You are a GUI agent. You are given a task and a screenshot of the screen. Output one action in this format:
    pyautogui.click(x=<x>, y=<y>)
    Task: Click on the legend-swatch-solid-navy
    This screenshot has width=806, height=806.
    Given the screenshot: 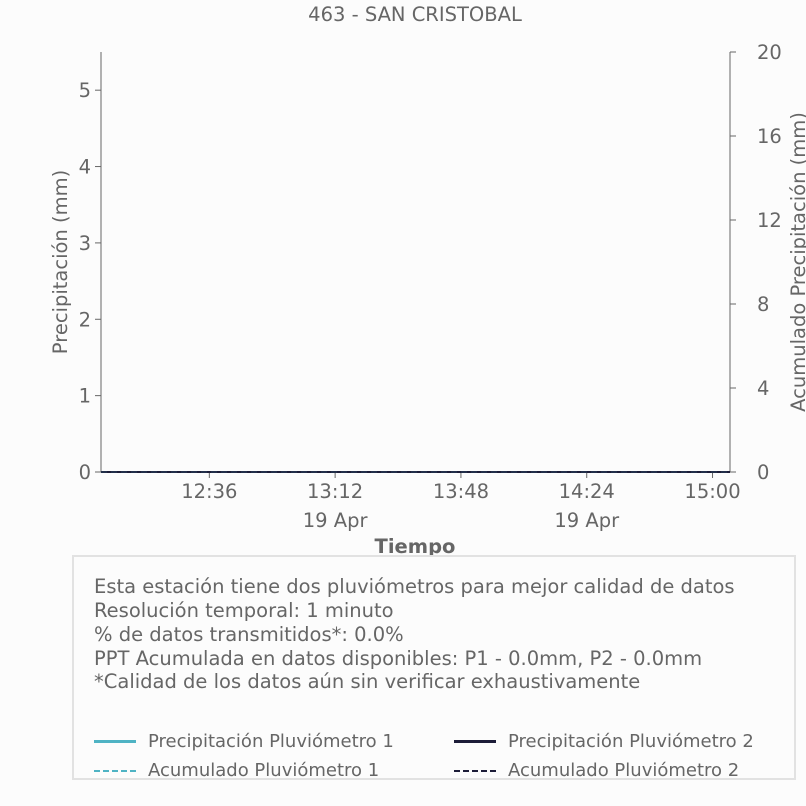 What is the action you would take?
    pyautogui.click(x=475, y=741)
    